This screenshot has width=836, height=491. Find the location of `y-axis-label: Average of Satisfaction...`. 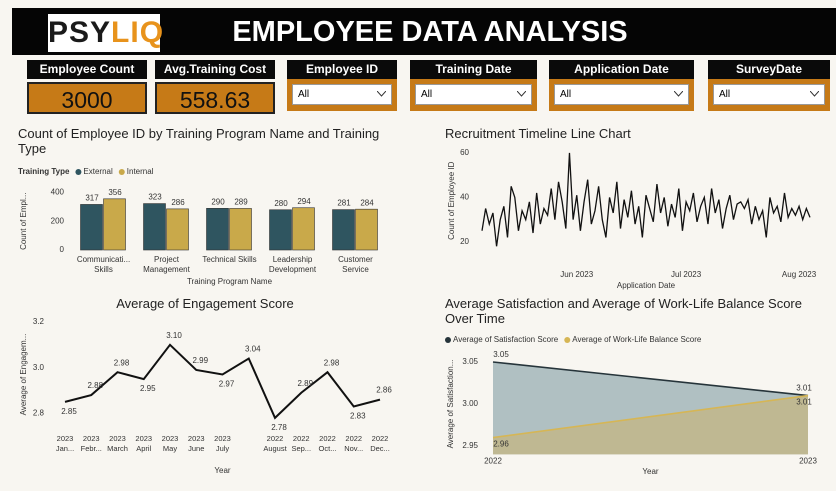

y-axis-label: Average of Satisfaction... is located at coordinates (450, 404).